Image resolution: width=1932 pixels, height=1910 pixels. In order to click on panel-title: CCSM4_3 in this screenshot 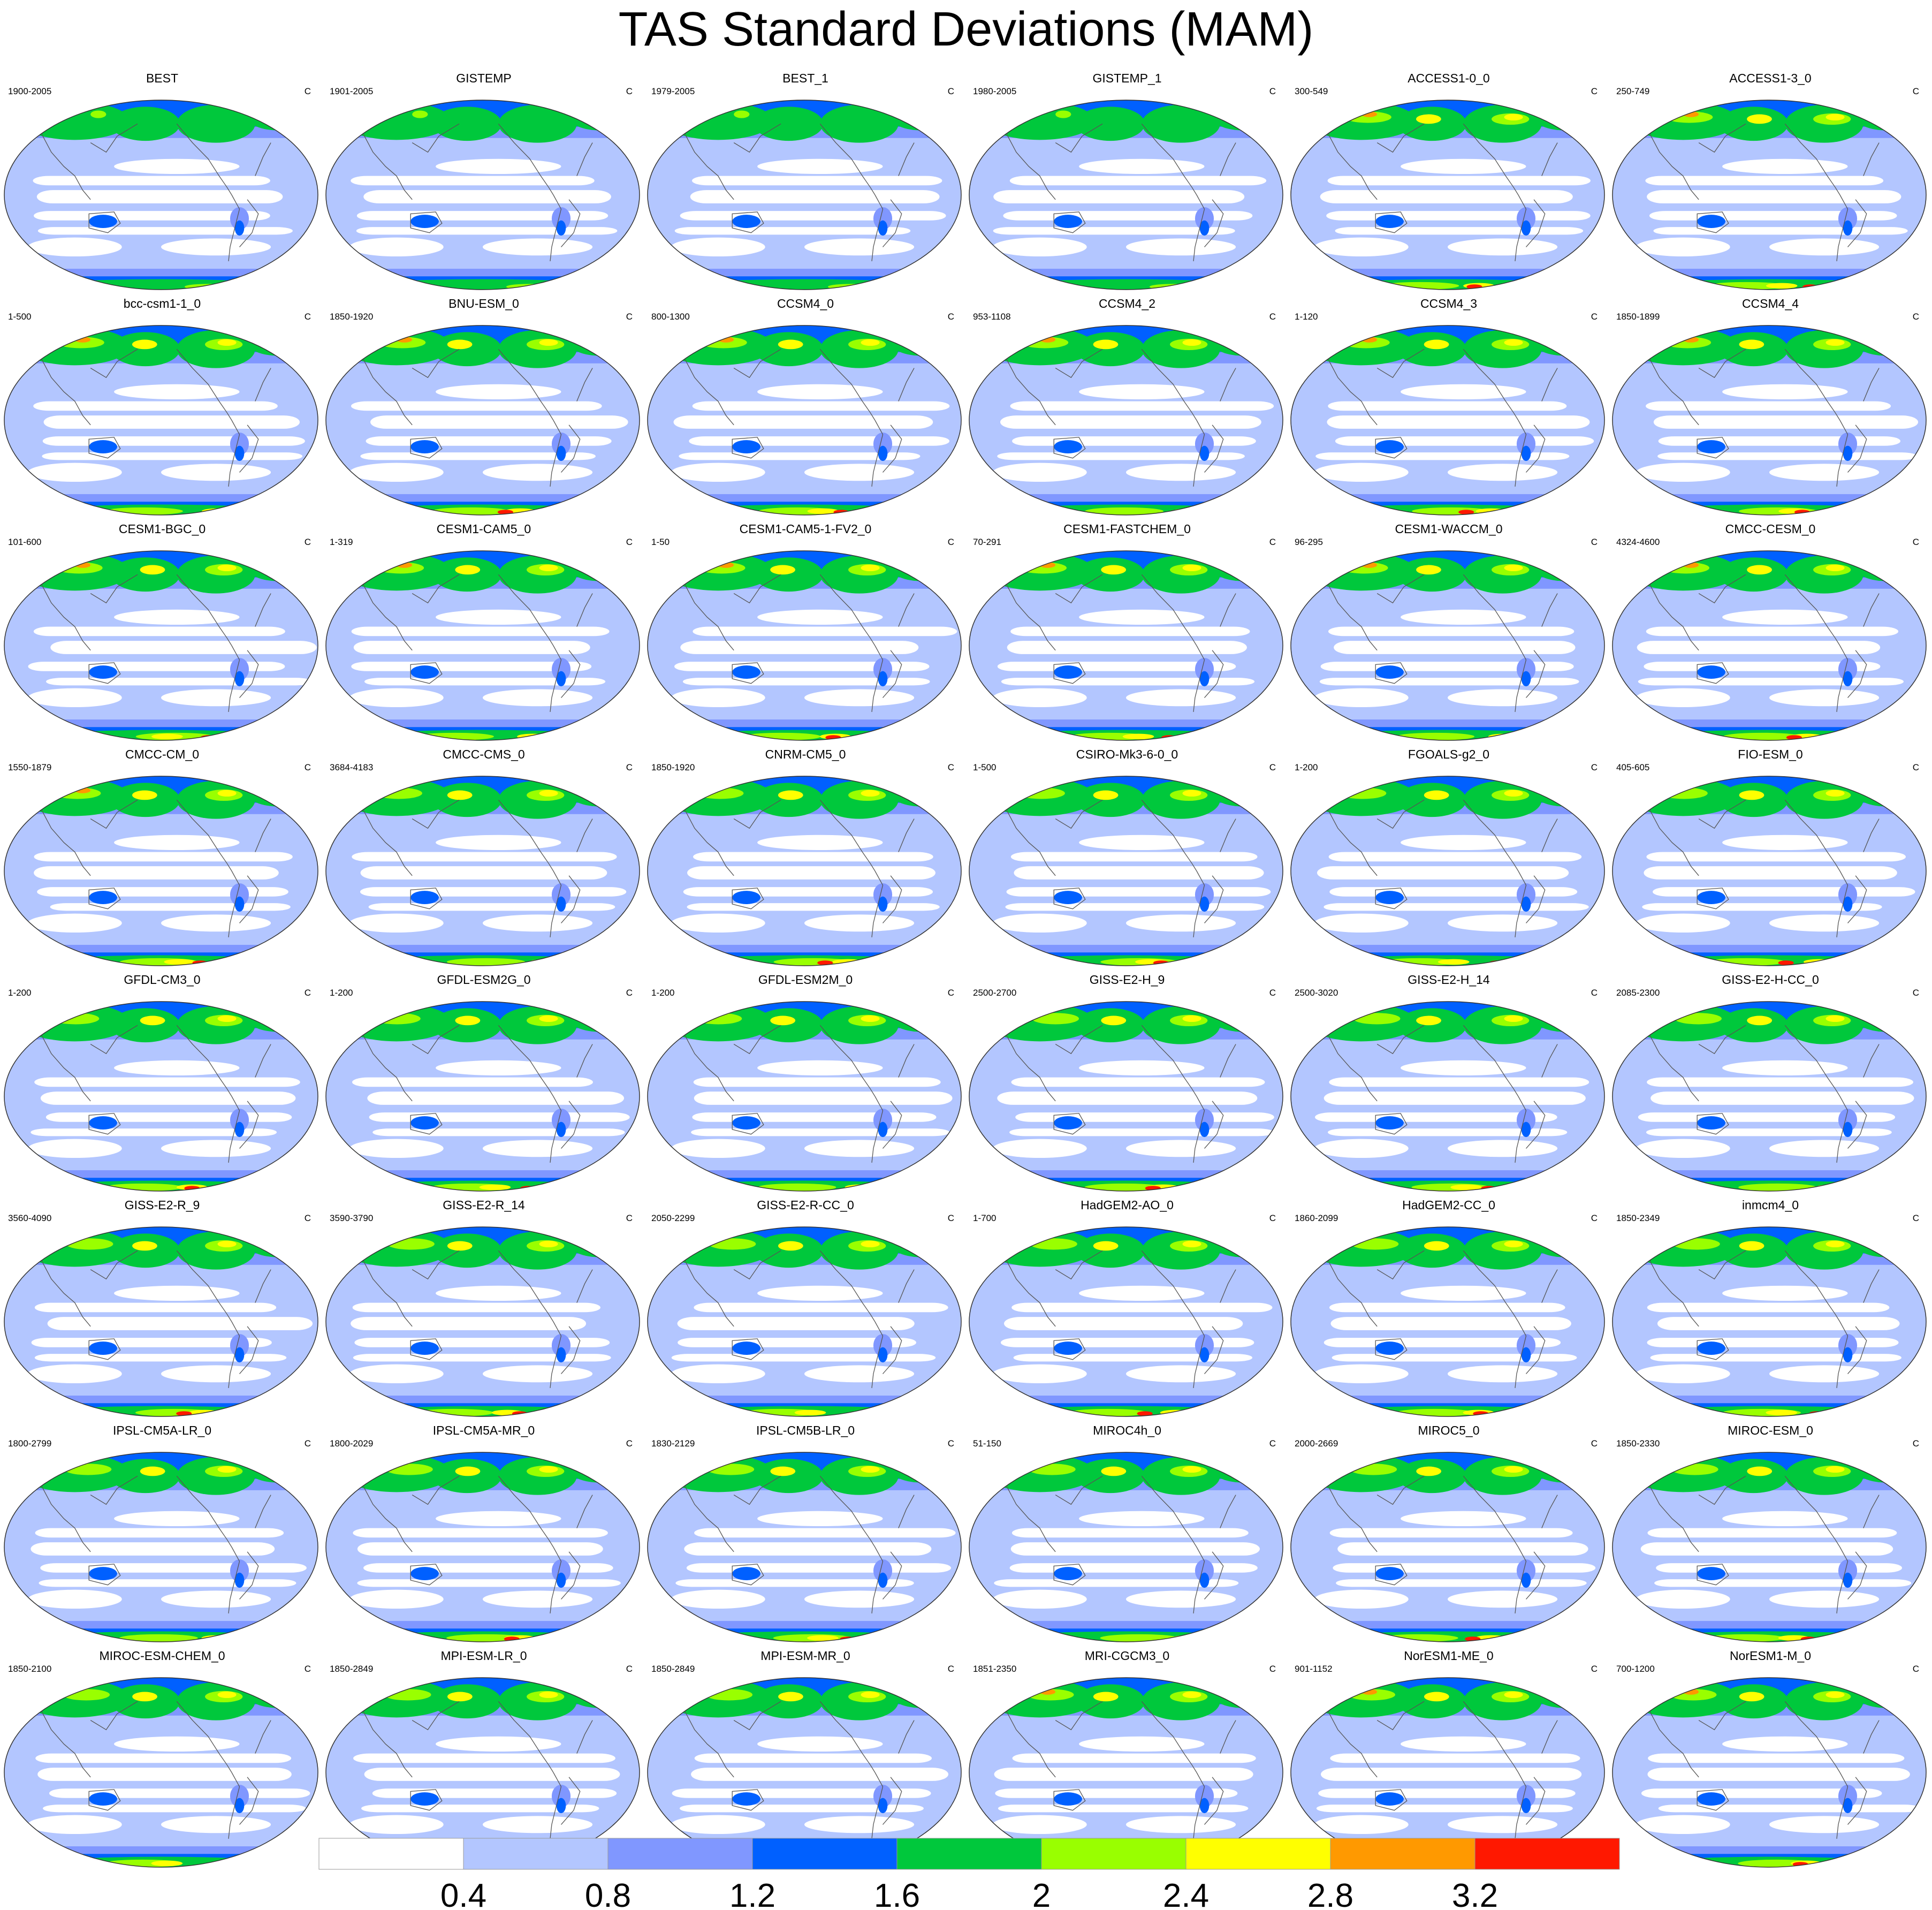, I will do `click(1449, 303)`.